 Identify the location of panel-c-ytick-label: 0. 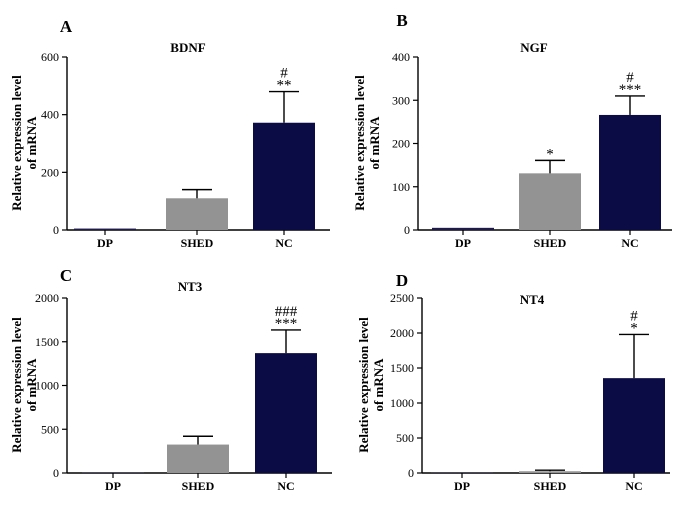
(56, 473).